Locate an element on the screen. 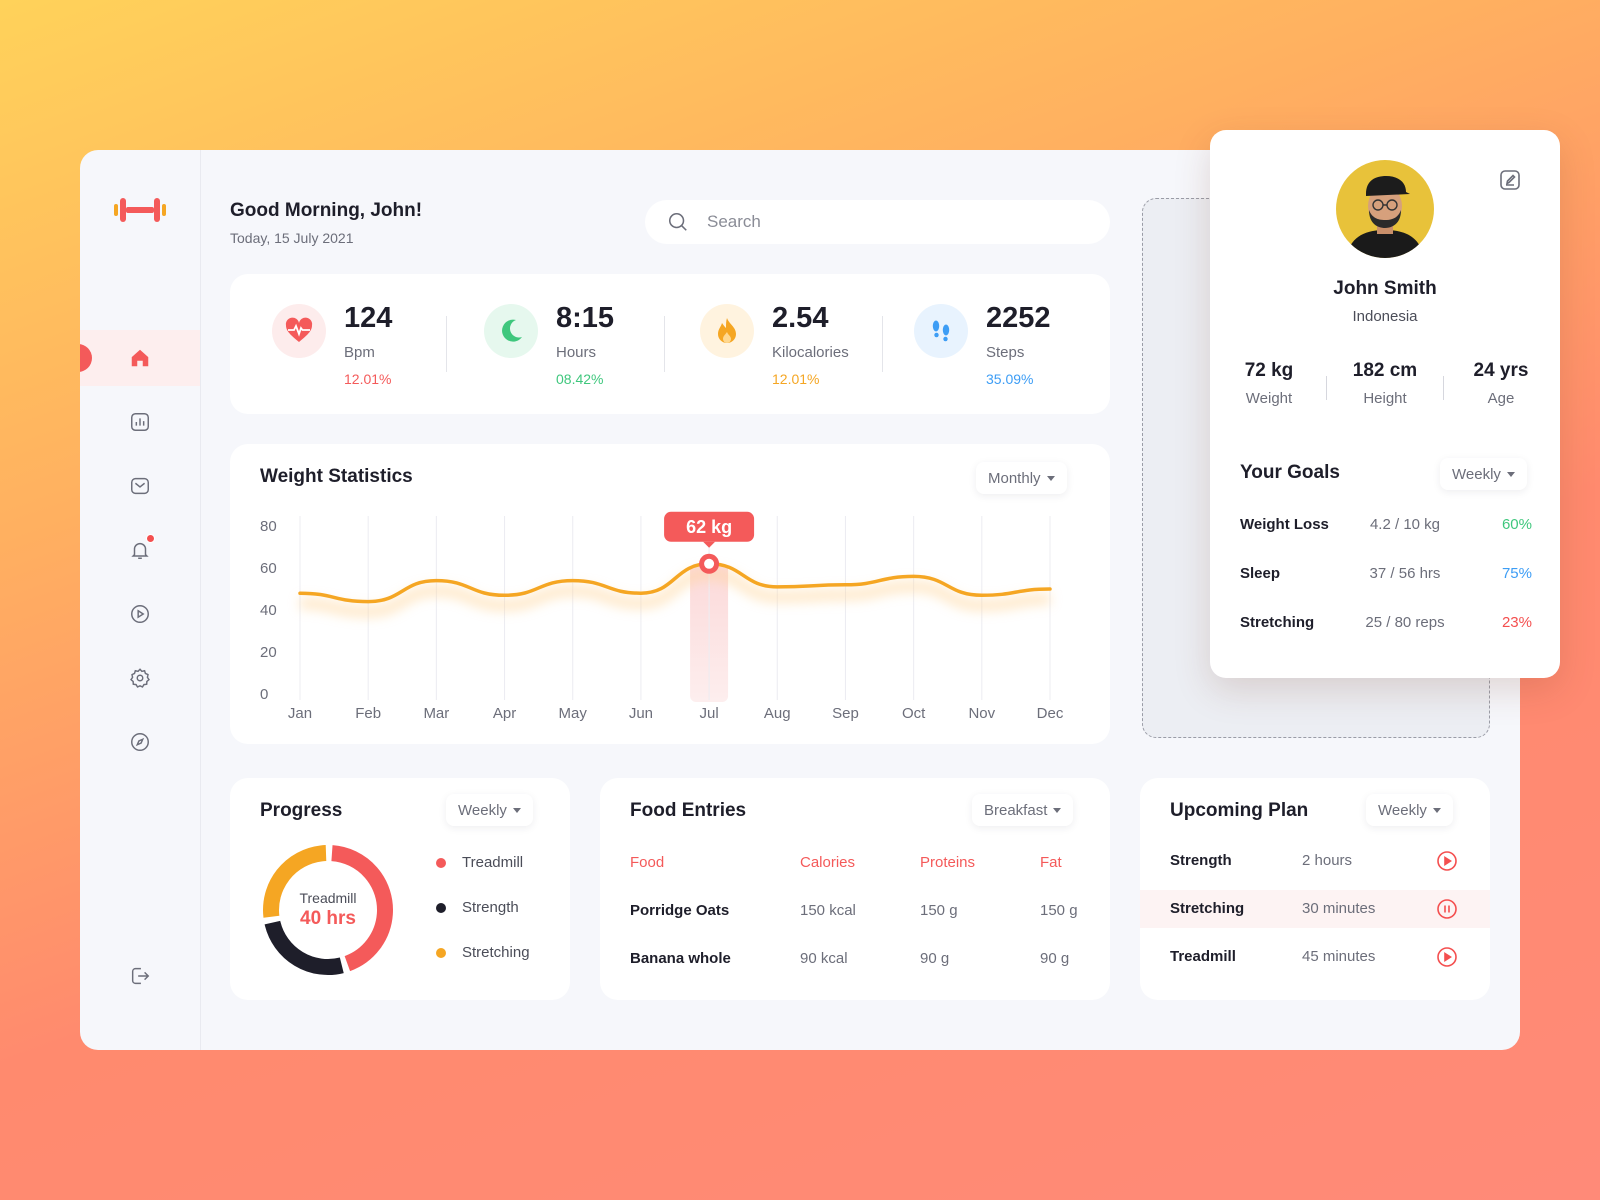 The height and width of the screenshot is (1200, 1600). stat-value: 8:15 is located at coordinates (585, 318).